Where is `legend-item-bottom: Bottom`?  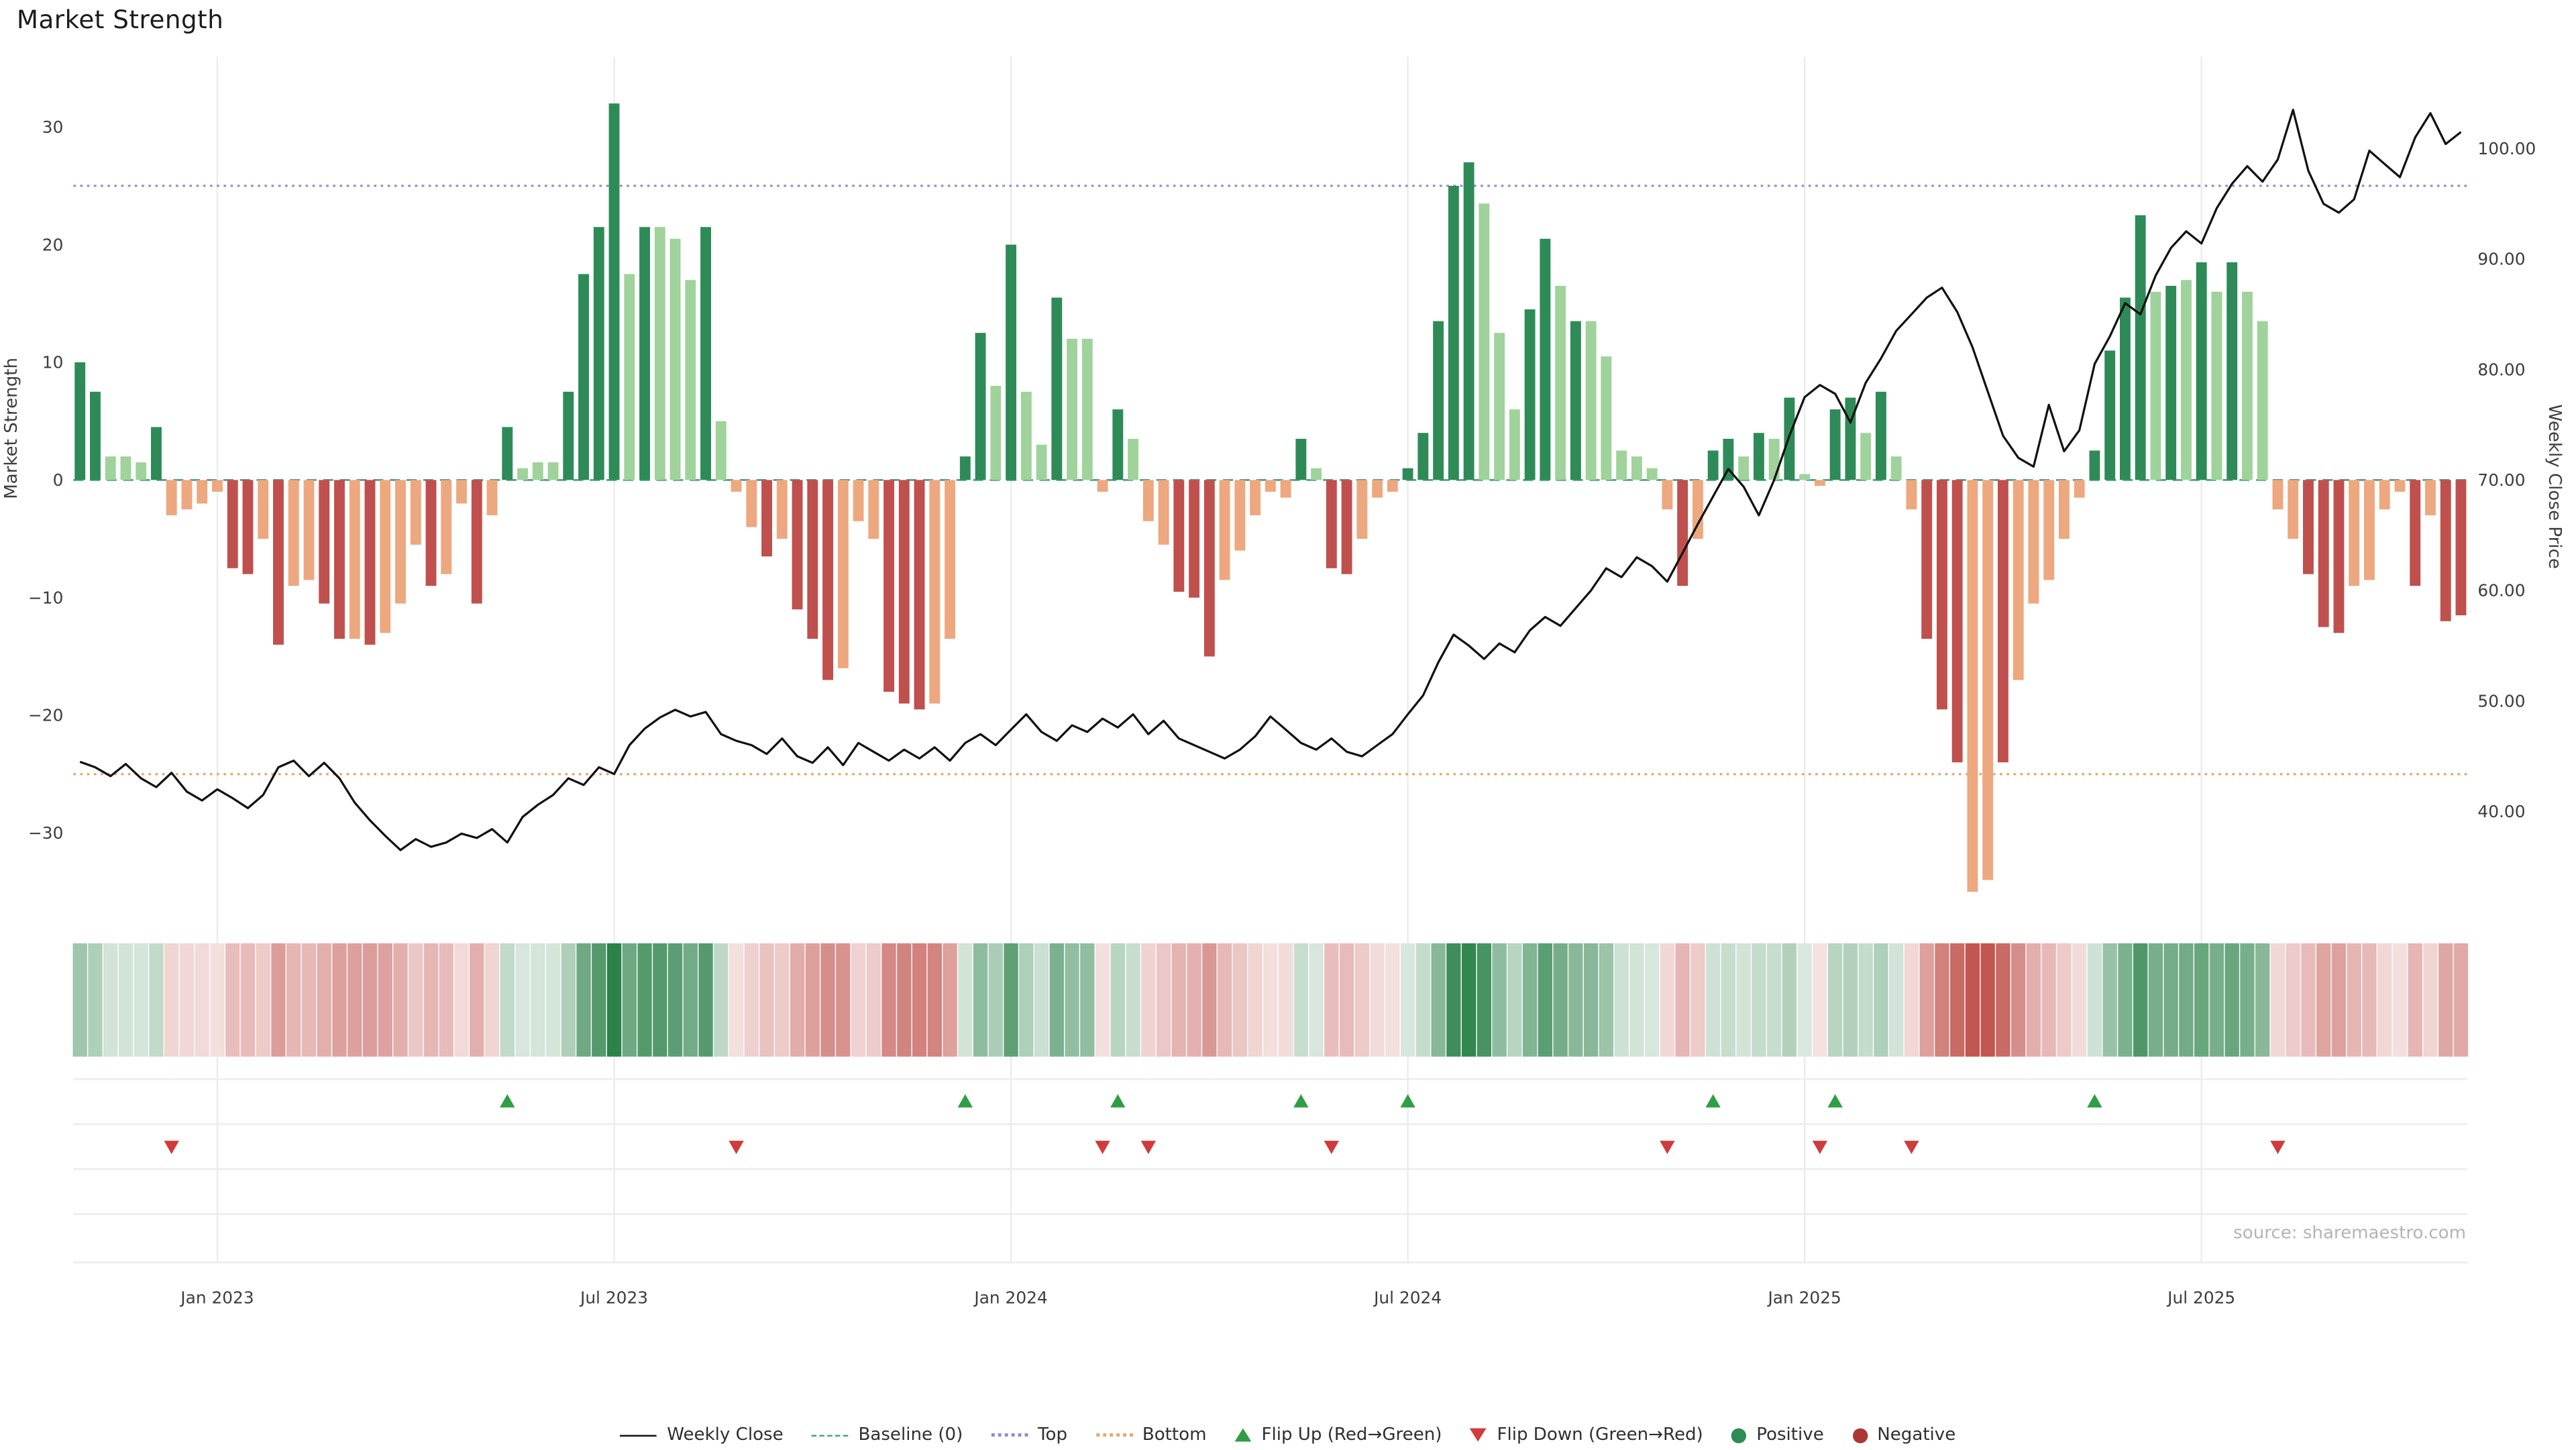
legend-item-bottom: Bottom is located at coordinates (1151, 1435).